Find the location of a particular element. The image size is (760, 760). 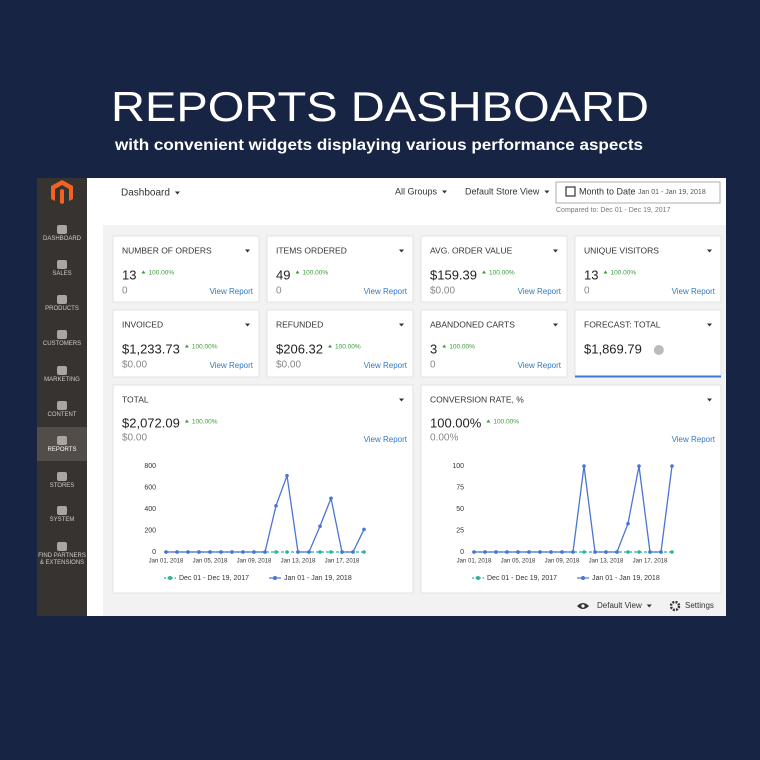

page-switcher: Dashboard is located at coordinates (145, 193).